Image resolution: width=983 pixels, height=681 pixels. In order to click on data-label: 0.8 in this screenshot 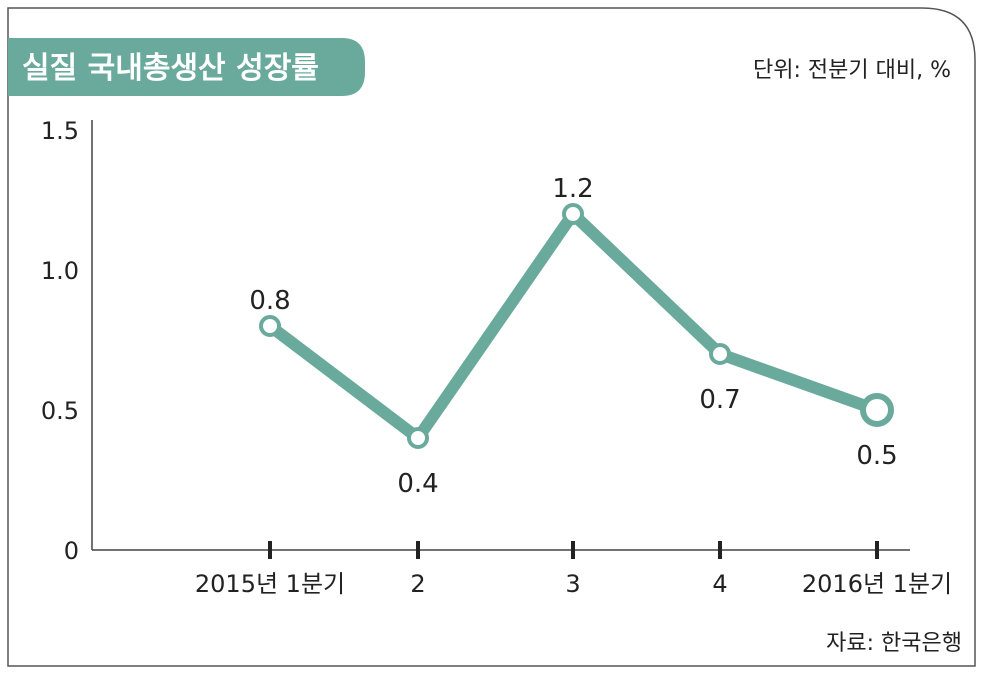, I will do `click(269, 301)`.